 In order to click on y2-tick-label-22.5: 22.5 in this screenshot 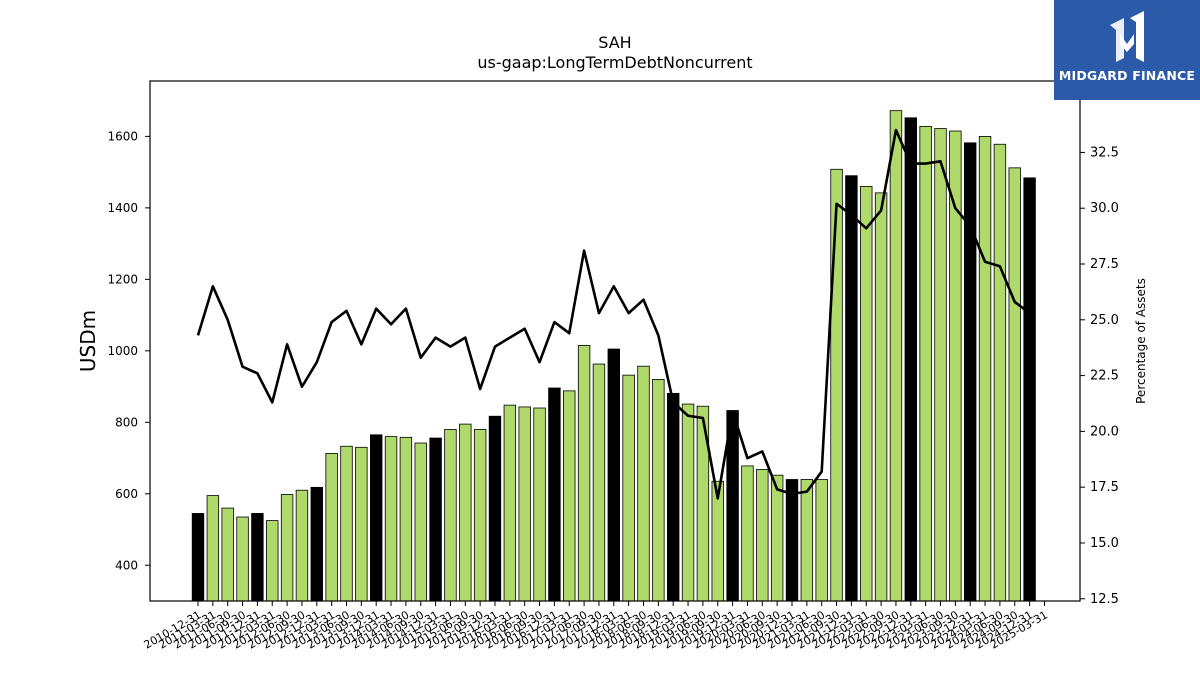, I will do `click(1104, 376)`.